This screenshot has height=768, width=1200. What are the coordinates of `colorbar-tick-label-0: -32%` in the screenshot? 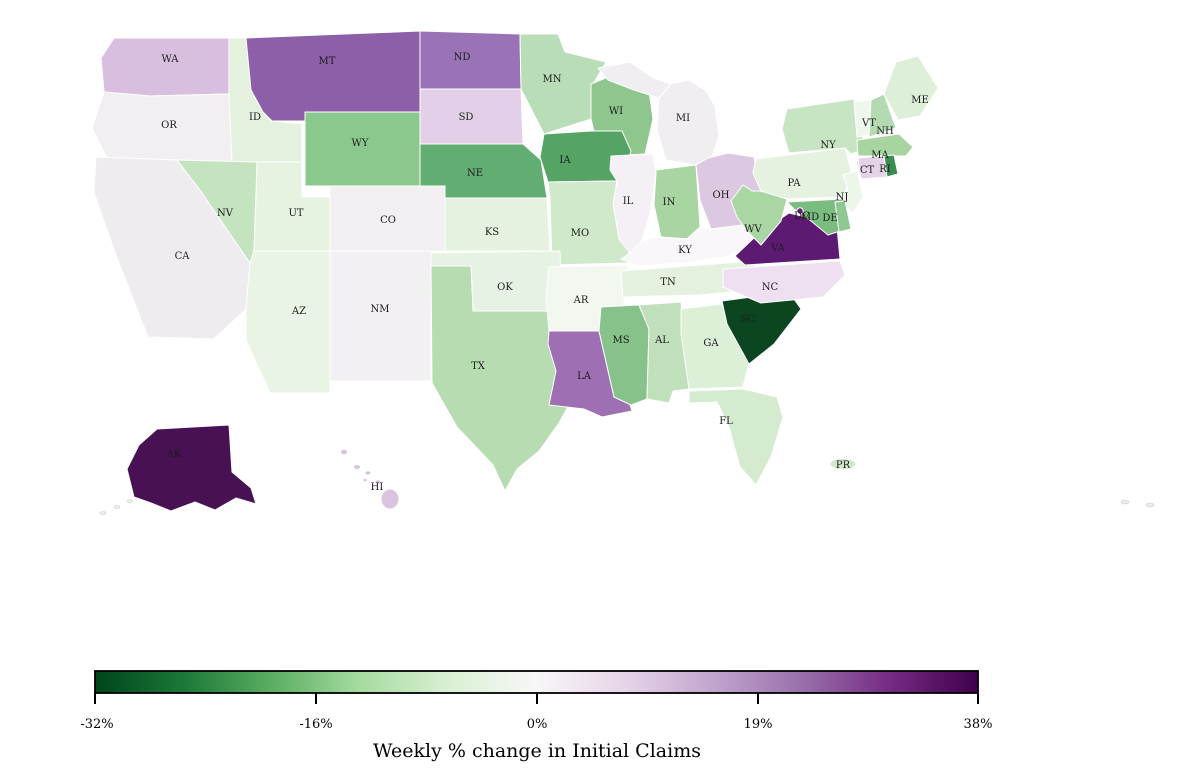 It's located at (96, 724).